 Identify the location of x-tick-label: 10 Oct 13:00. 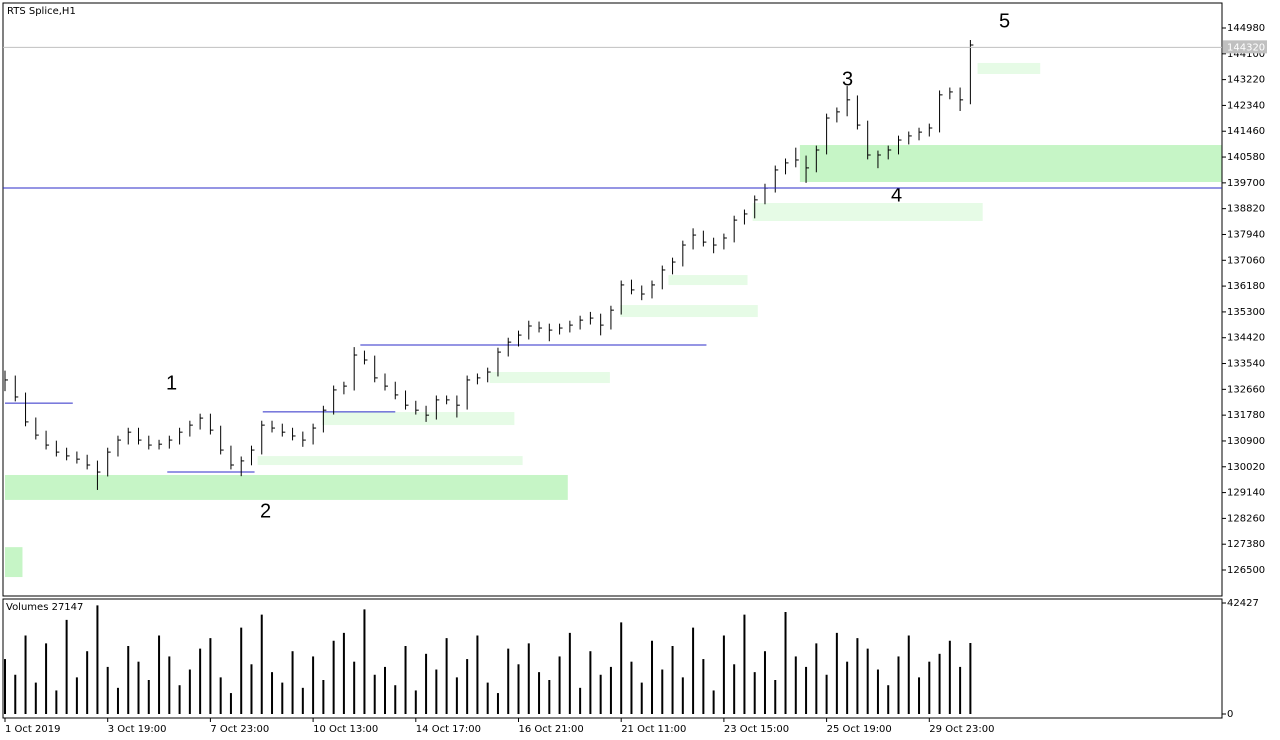
(345, 729).